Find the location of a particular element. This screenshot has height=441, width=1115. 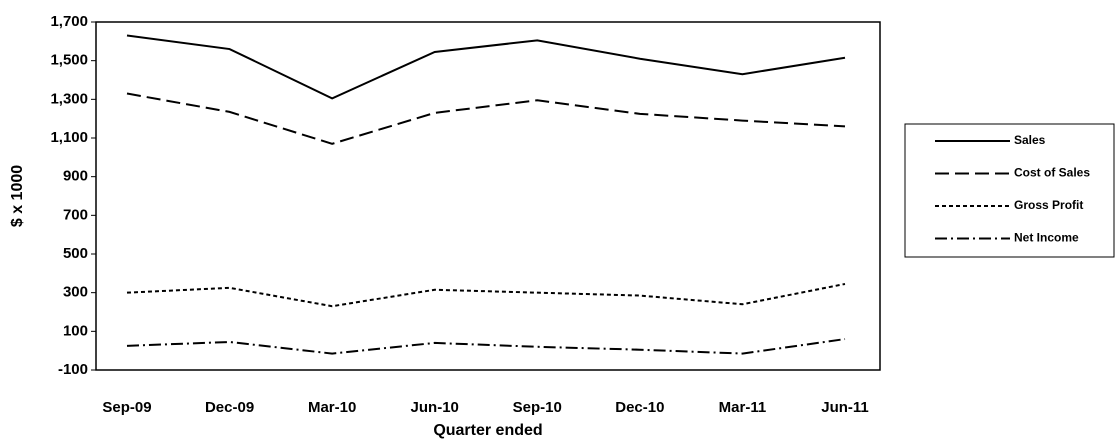

x-tick-label: Mar-11 is located at coordinates (743, 407).